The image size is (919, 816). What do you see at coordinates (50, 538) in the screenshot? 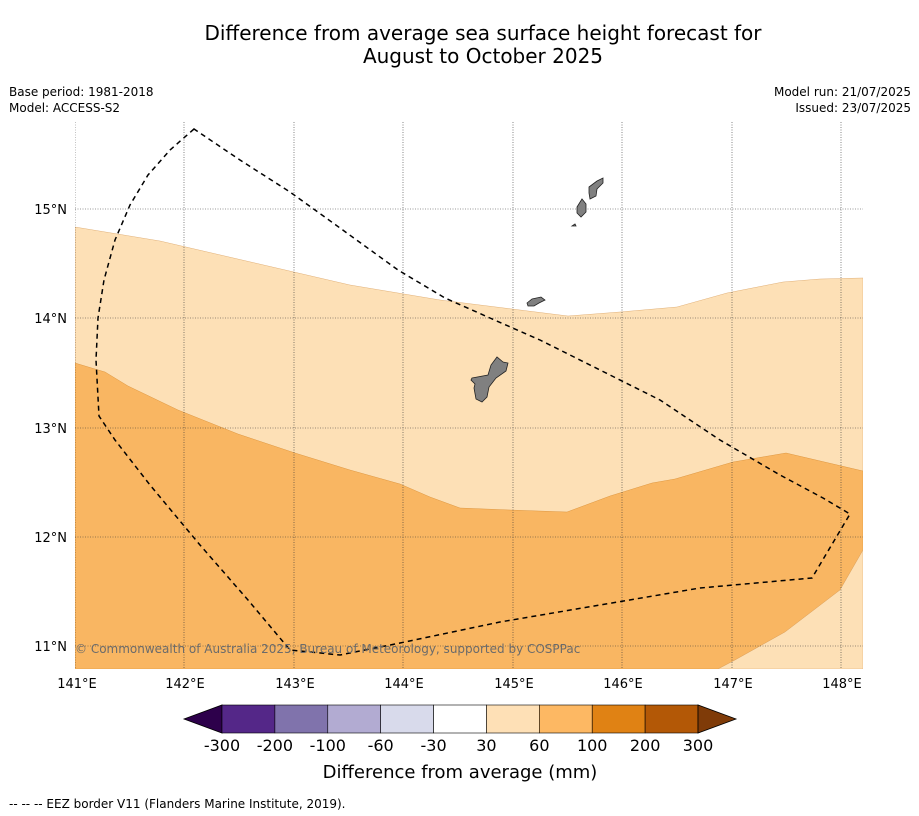
I see `lat-label-12: 12°N` at bounding box center [50, 538].